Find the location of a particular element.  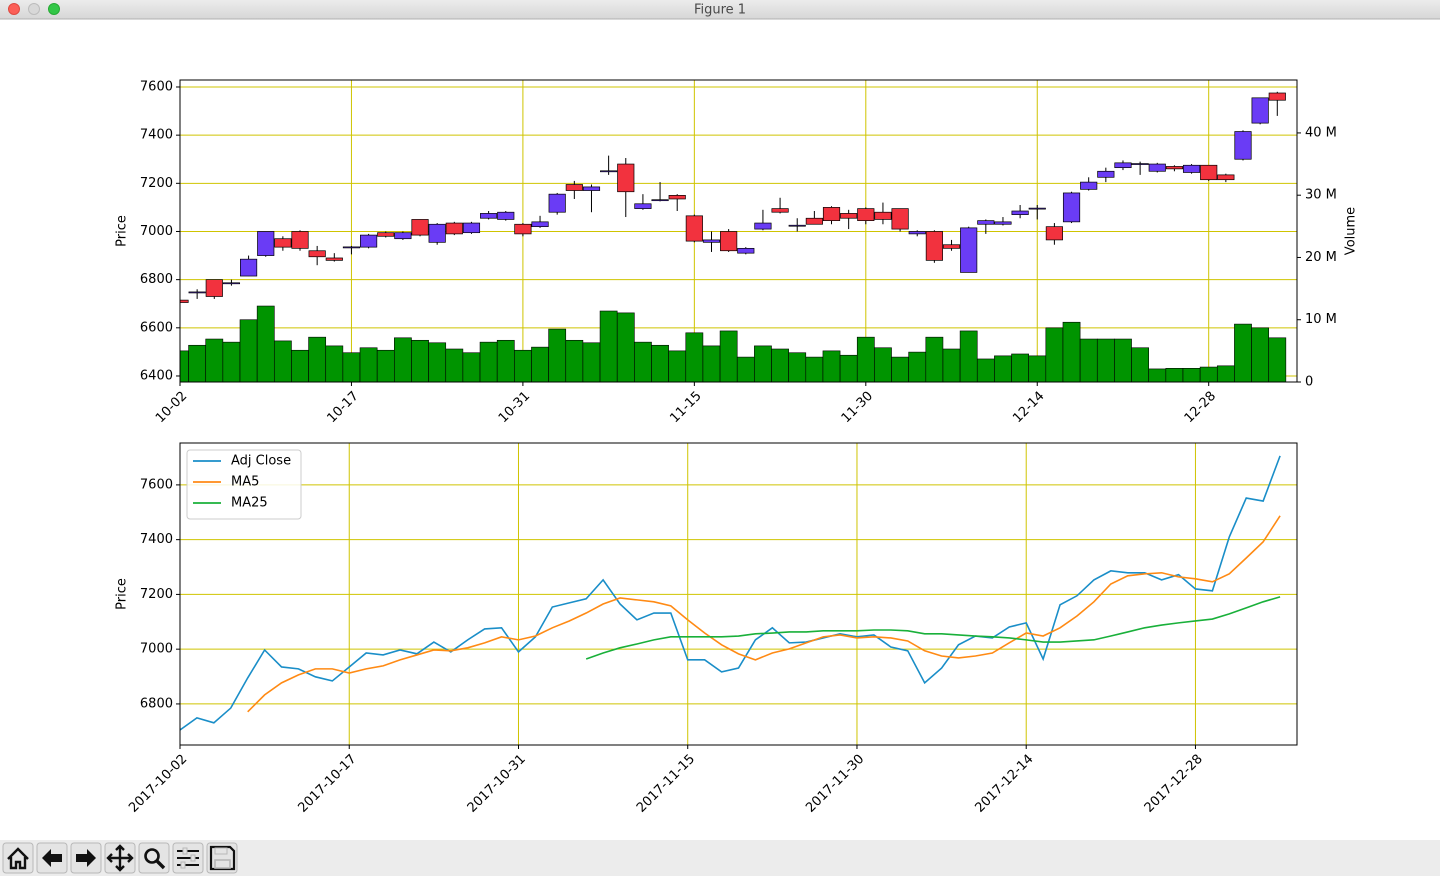

x-tick-label: 10-17 is located at coordinates (342, 407).